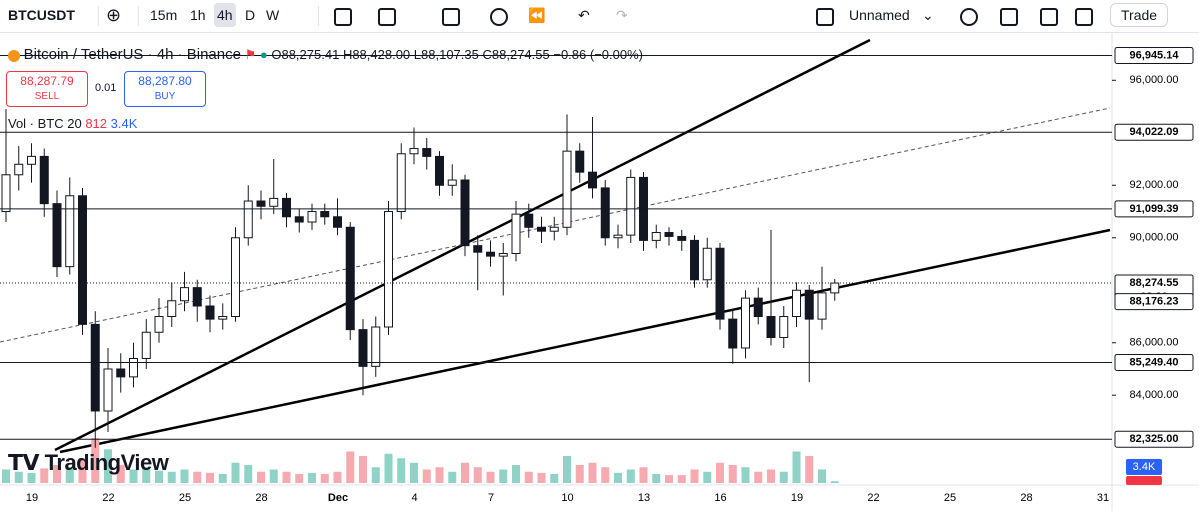 The height and width of the screenshot is (511, 1199). I want to click on watermark: 𝗧𝗩 TradingView, so click(88, 463).